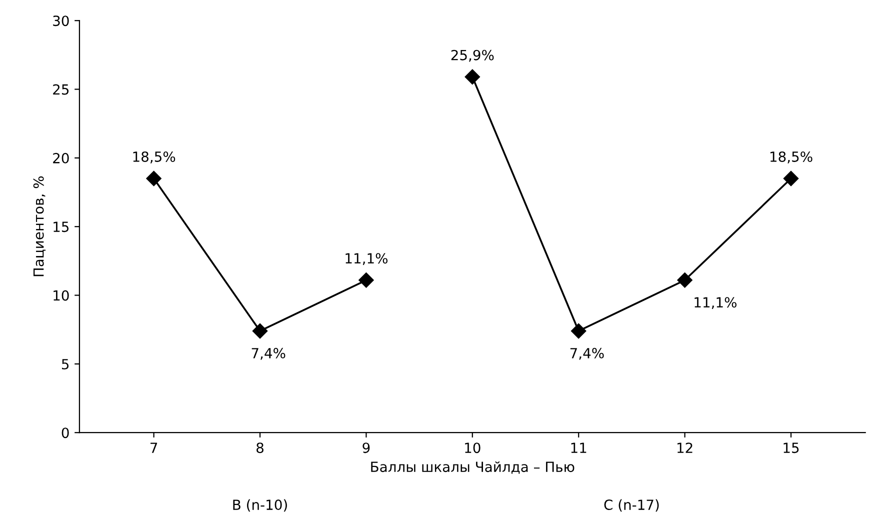  Describe the element at coordinates (366, 448) in the screenshot. I see `x-tick-label: 9` at that location.